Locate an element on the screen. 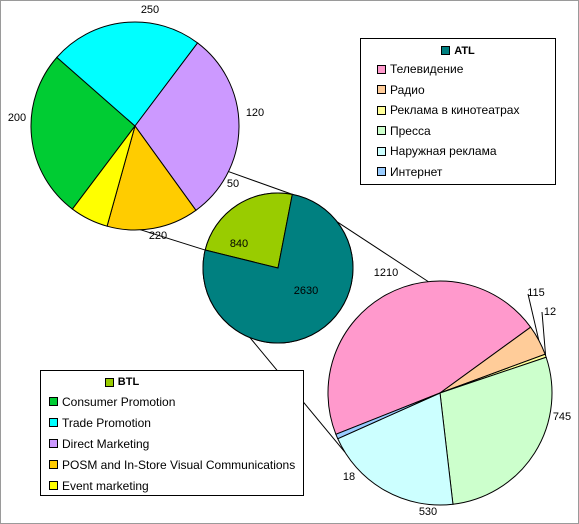  legend-atl-item-label: Интернет is located at coordinates (416, 171).